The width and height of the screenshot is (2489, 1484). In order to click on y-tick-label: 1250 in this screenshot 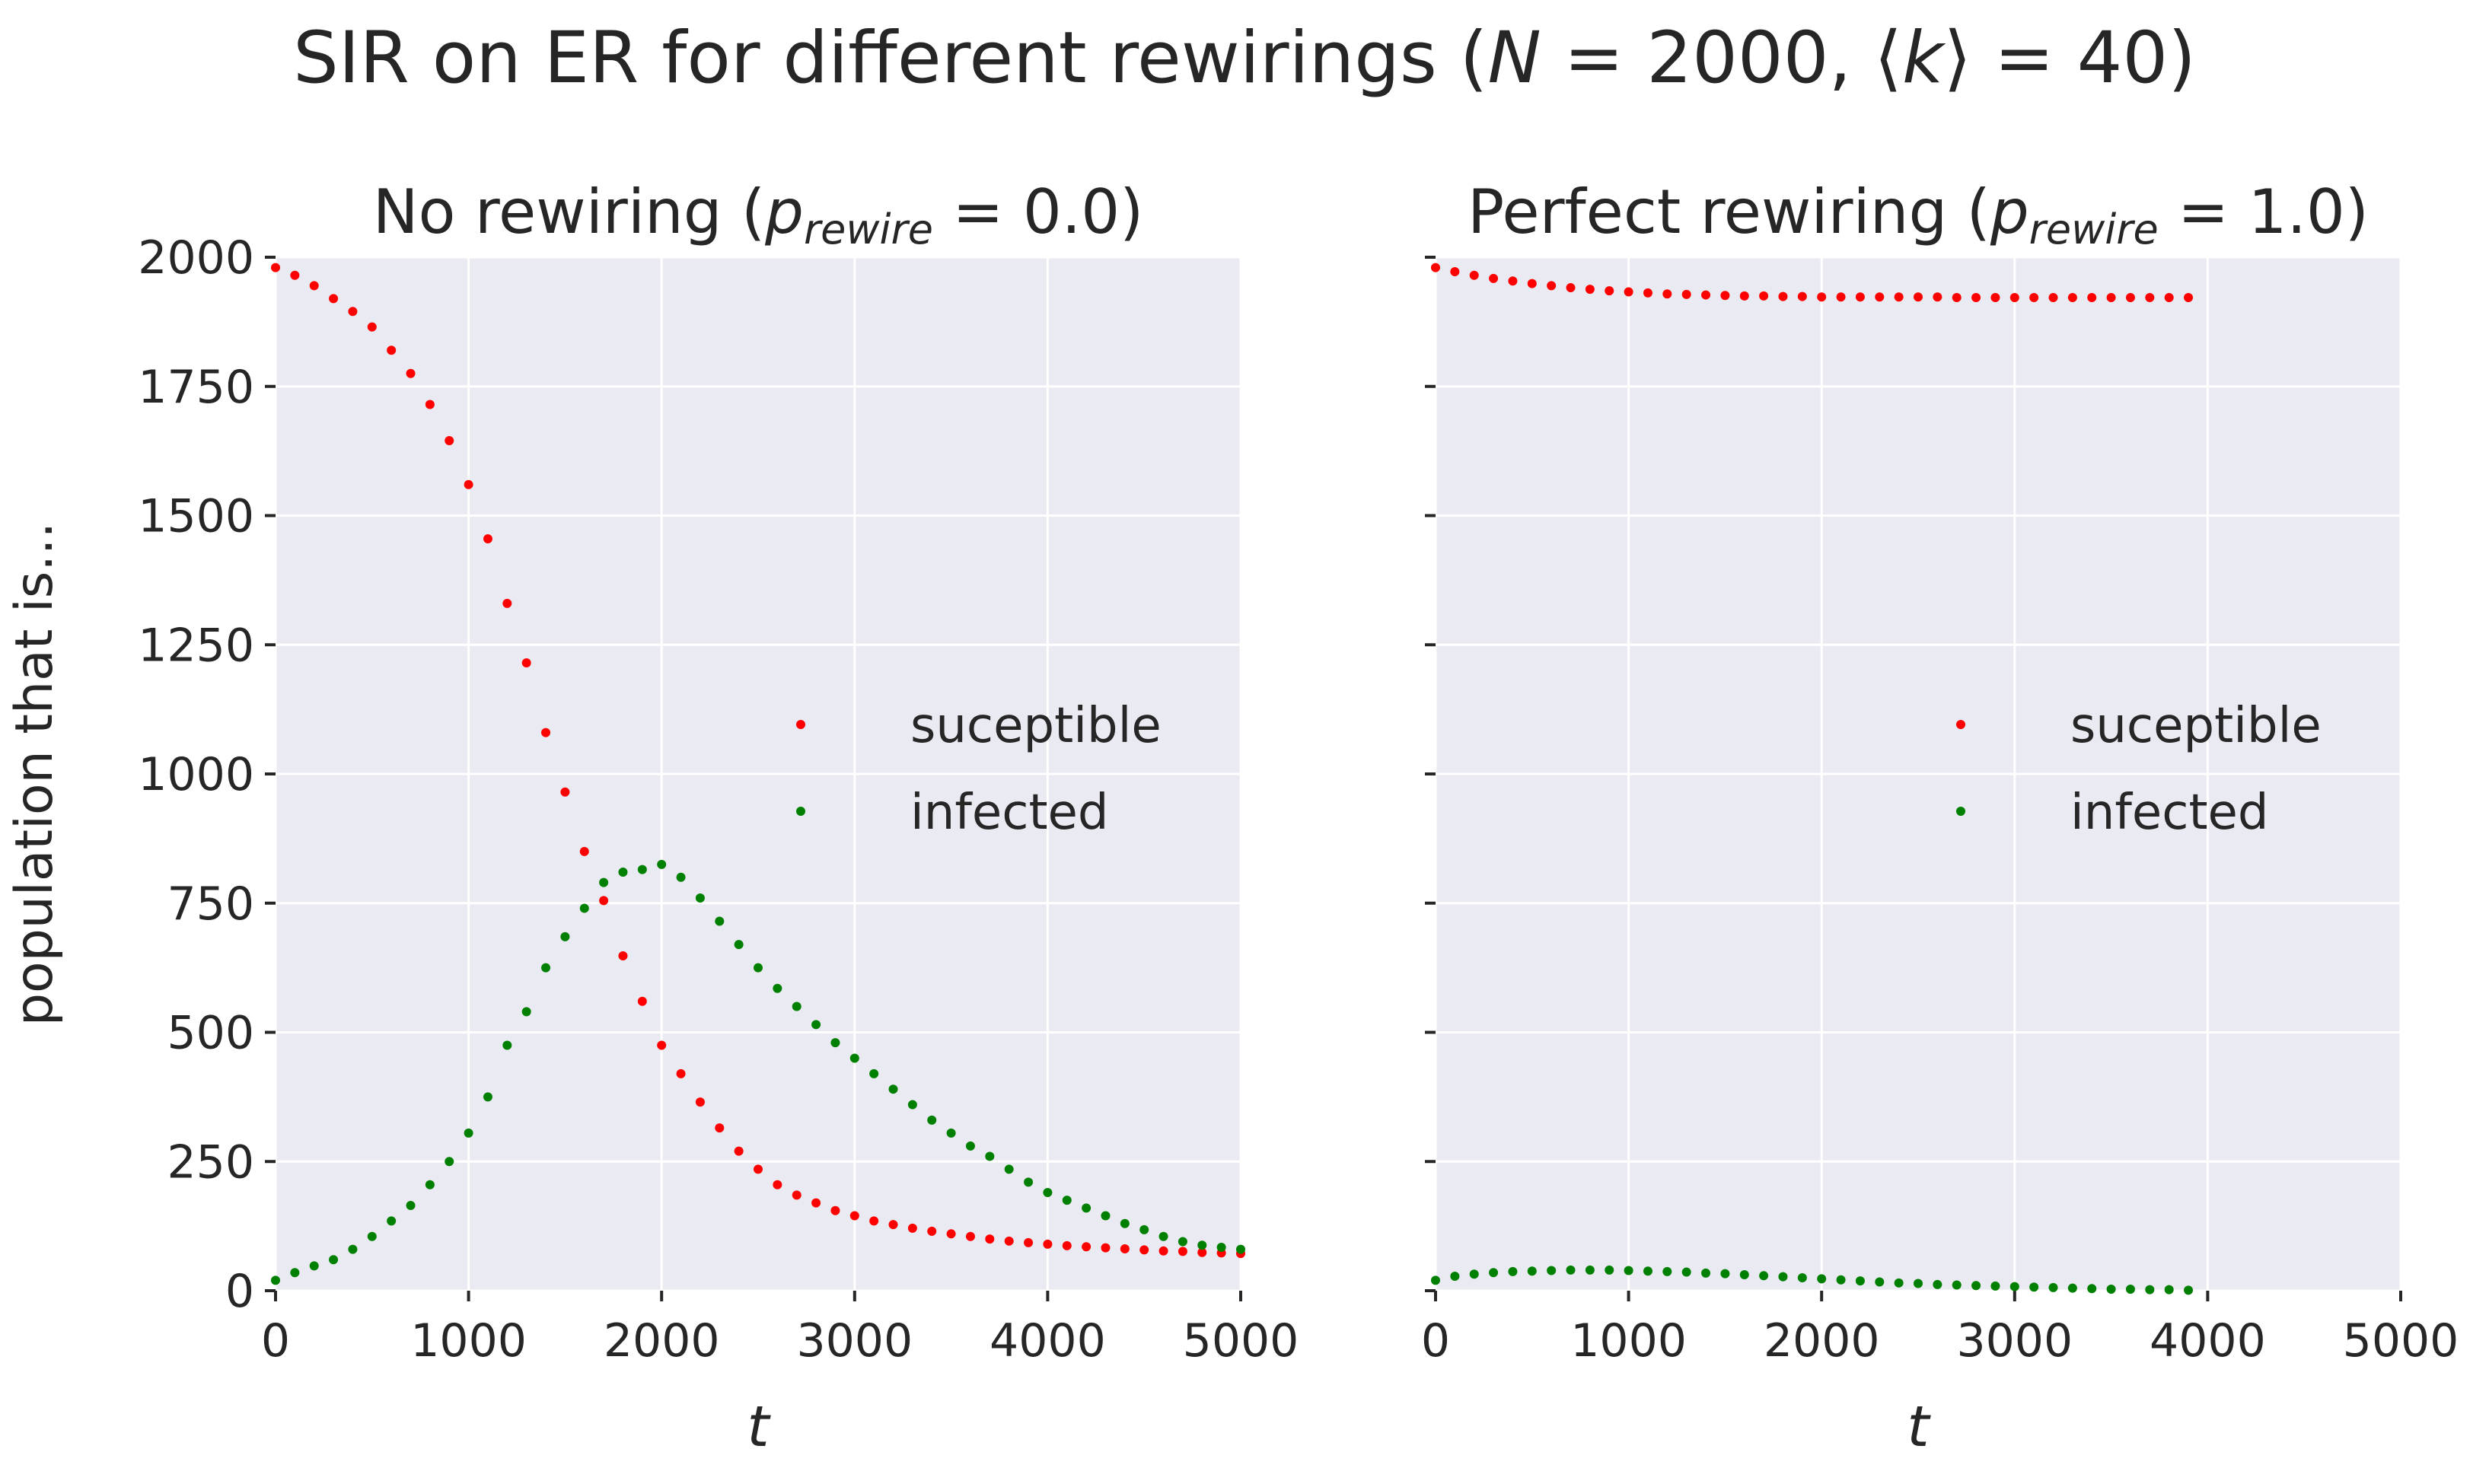, I will do `click(196, 646)`.